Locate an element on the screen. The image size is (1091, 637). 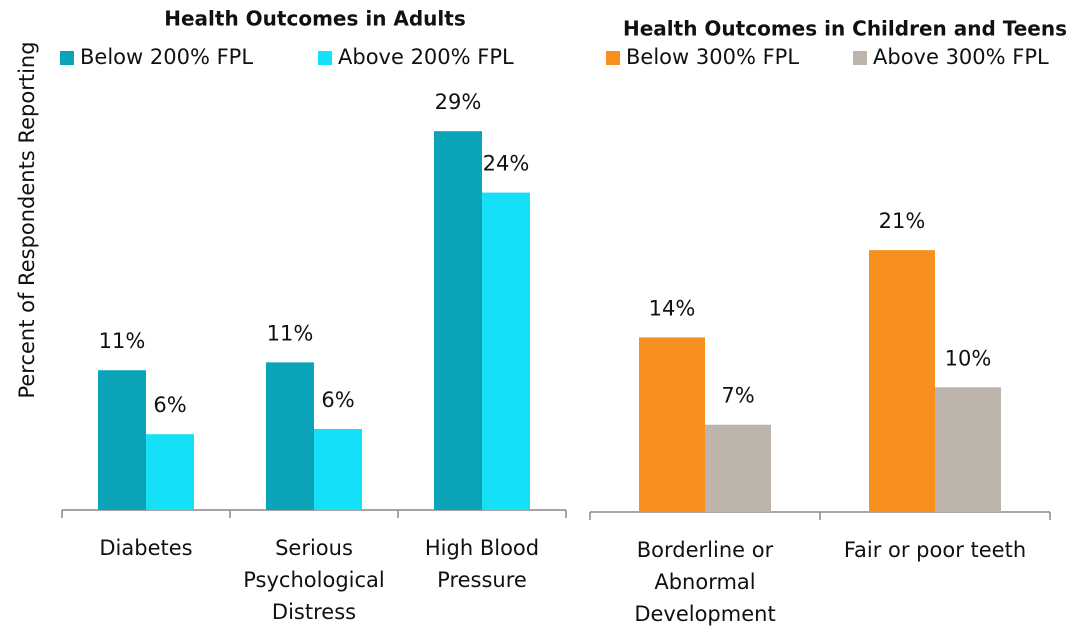
legend-label: Above 200% FPL is located at coordinates (426, 57).